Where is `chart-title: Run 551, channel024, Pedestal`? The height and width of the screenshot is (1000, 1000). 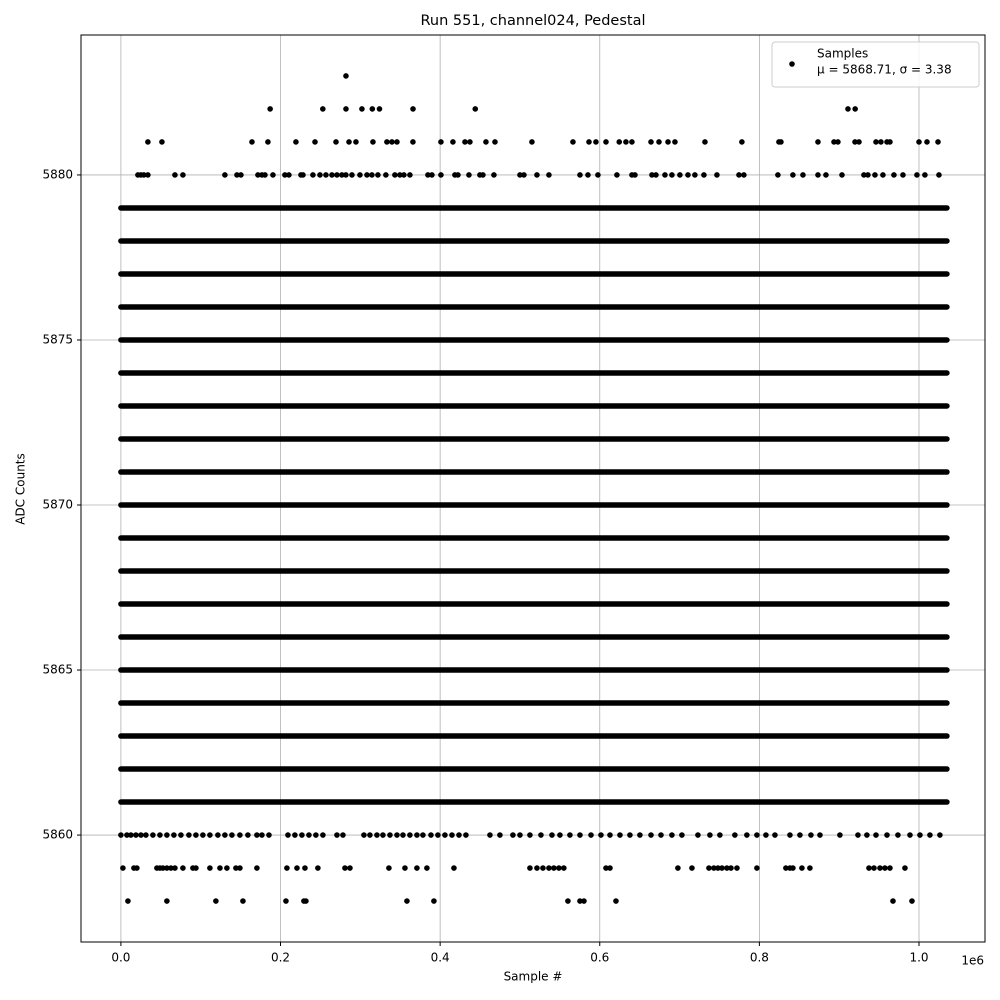
chart-title: Run 551, channel024, Pedestal is located at coordinates (532, 21).